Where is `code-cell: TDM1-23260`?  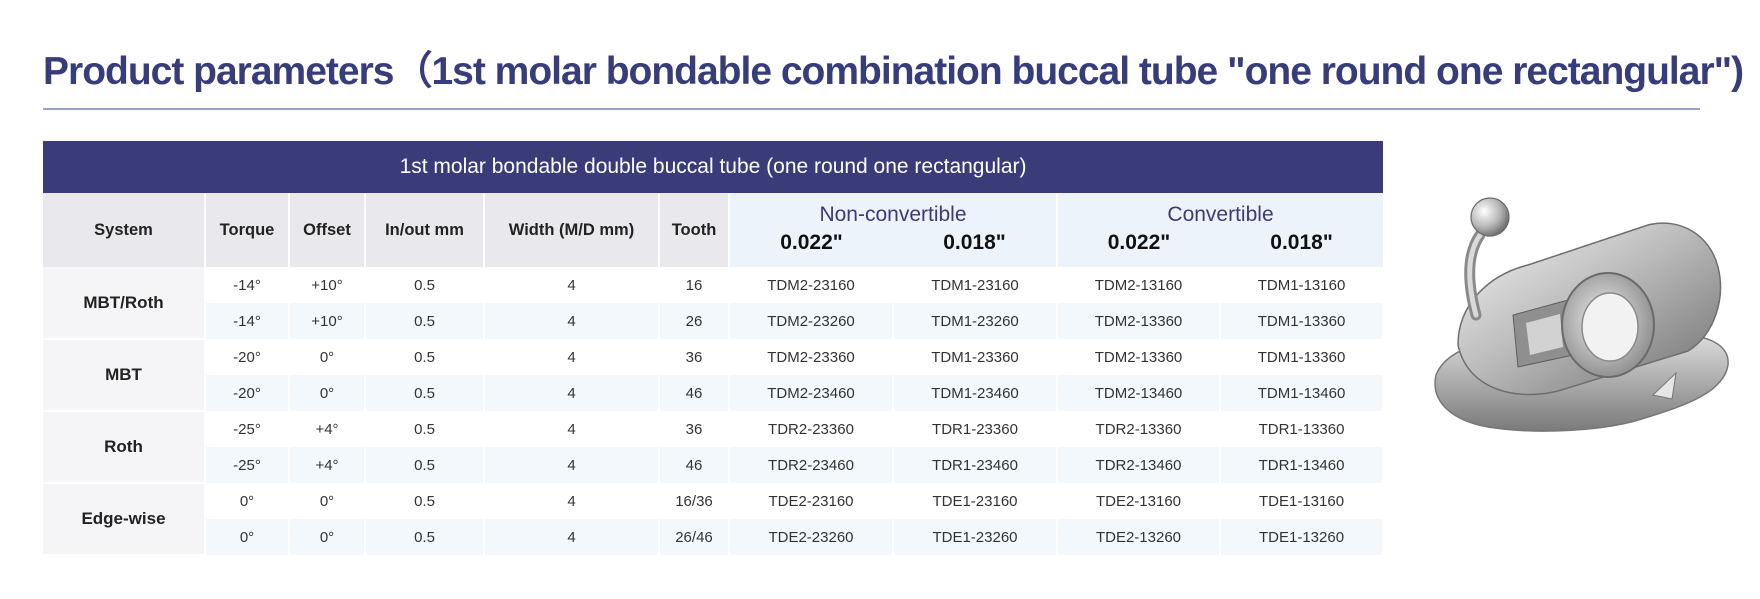 code-cell: TDM1-23260 is located at coordinates (975, 321).